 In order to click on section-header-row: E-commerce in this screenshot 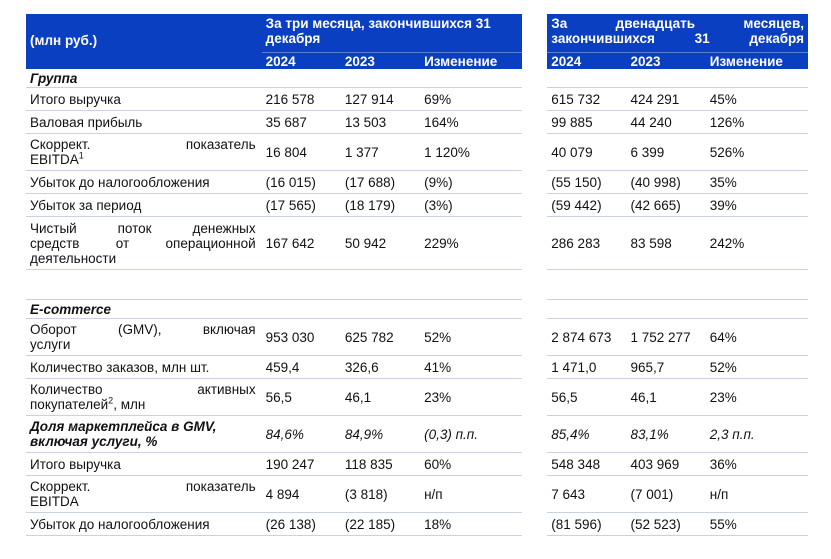, I will do `click(417, 309)`.